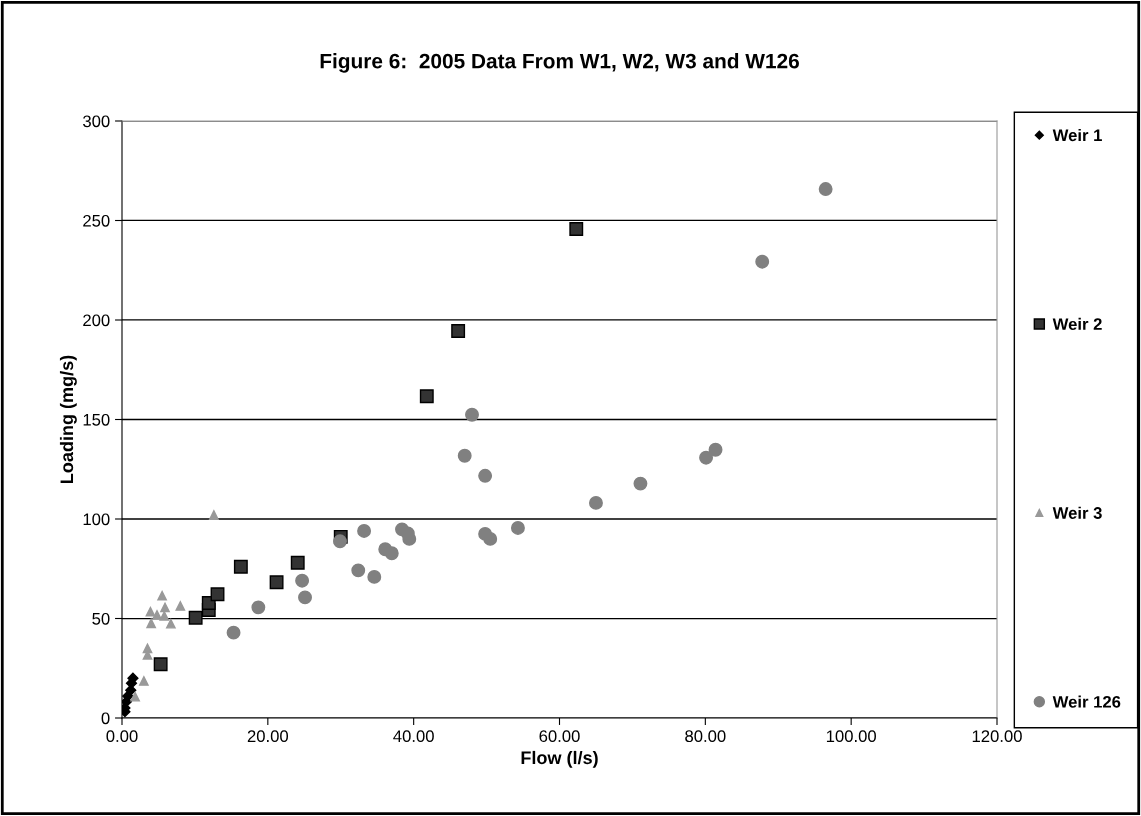 The image size is (1141, 816). Describe the element at coordinates (1077, 512) in the screenshot. I see `legend-label: Weir 3` at that location.